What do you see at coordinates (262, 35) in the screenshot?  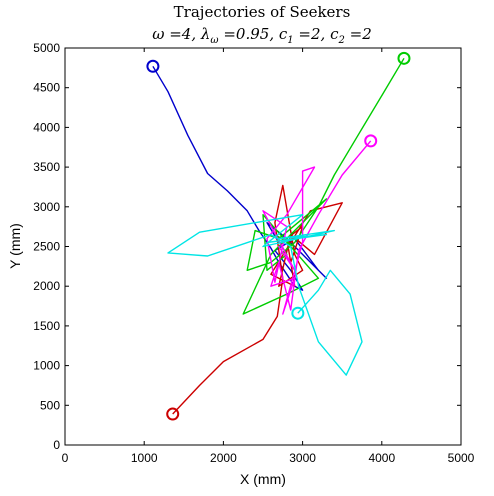 I see `chart-subtitle: ω =4, λω =0.95, c1 =2, c2 =2` at bounding box center [262, 35].